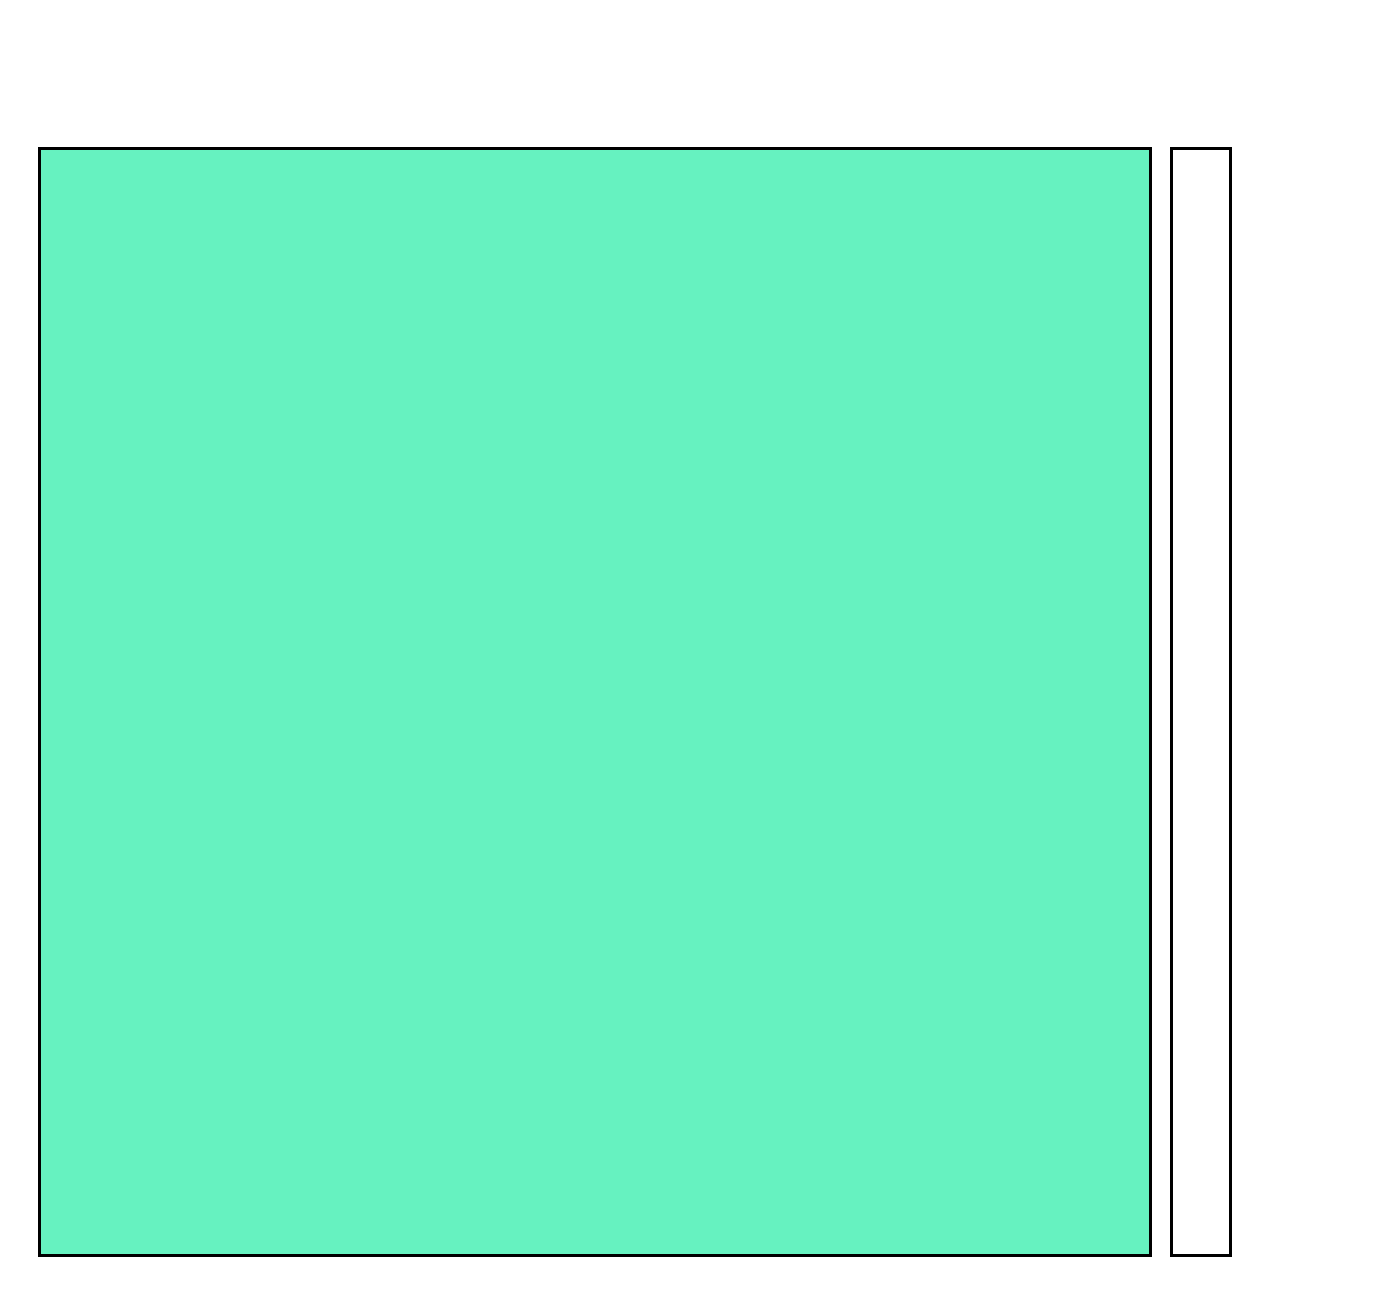  I want to click on colorbar-tick-labels, so click(1307, 702).